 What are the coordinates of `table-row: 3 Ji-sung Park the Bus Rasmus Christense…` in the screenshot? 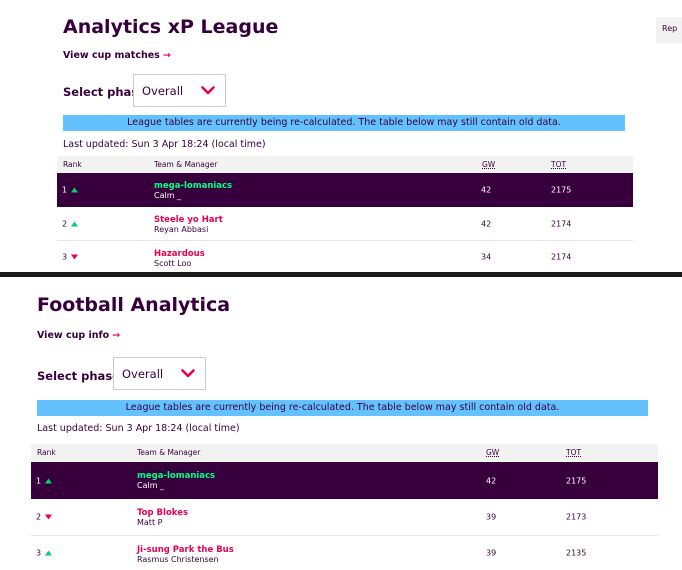 It's located at (344, 553).